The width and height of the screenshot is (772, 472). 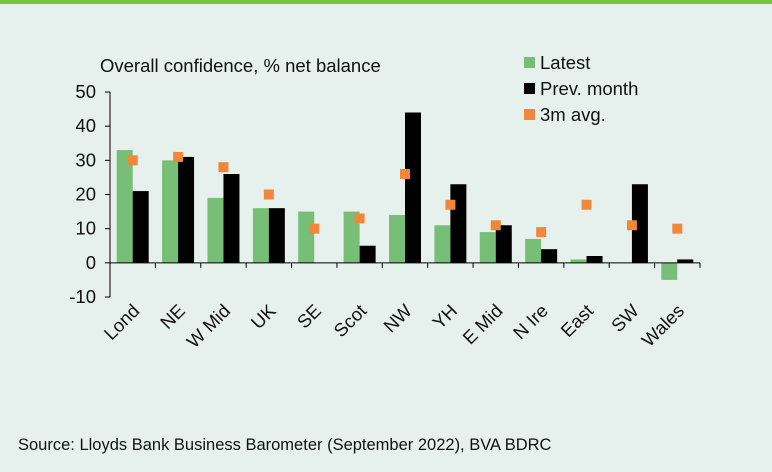 I want to click on x-category-label: UK, so click(x=263, y=316).